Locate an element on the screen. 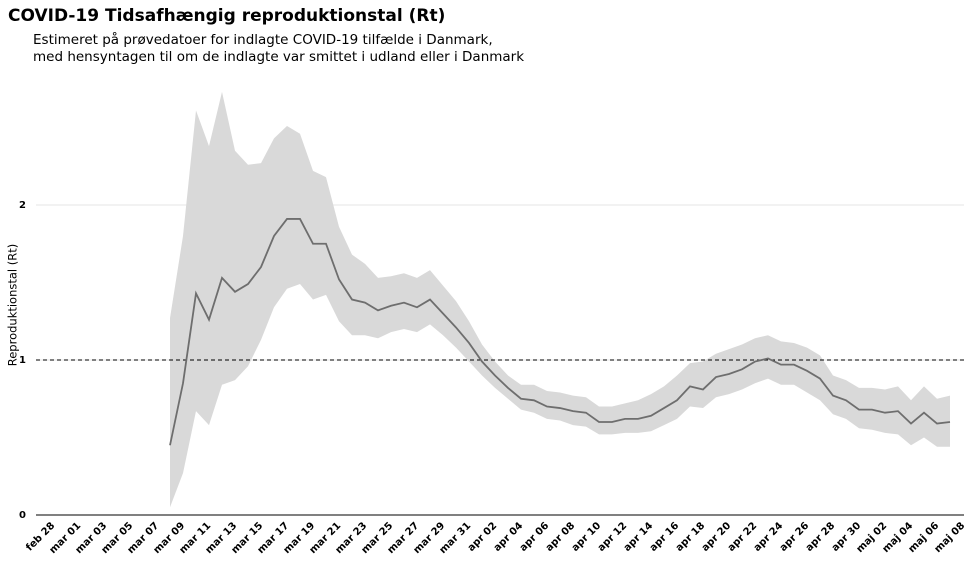 The height and width of the screenshot is (583, 964). y-tick-label: 2 is located at coordinates (22, 205).